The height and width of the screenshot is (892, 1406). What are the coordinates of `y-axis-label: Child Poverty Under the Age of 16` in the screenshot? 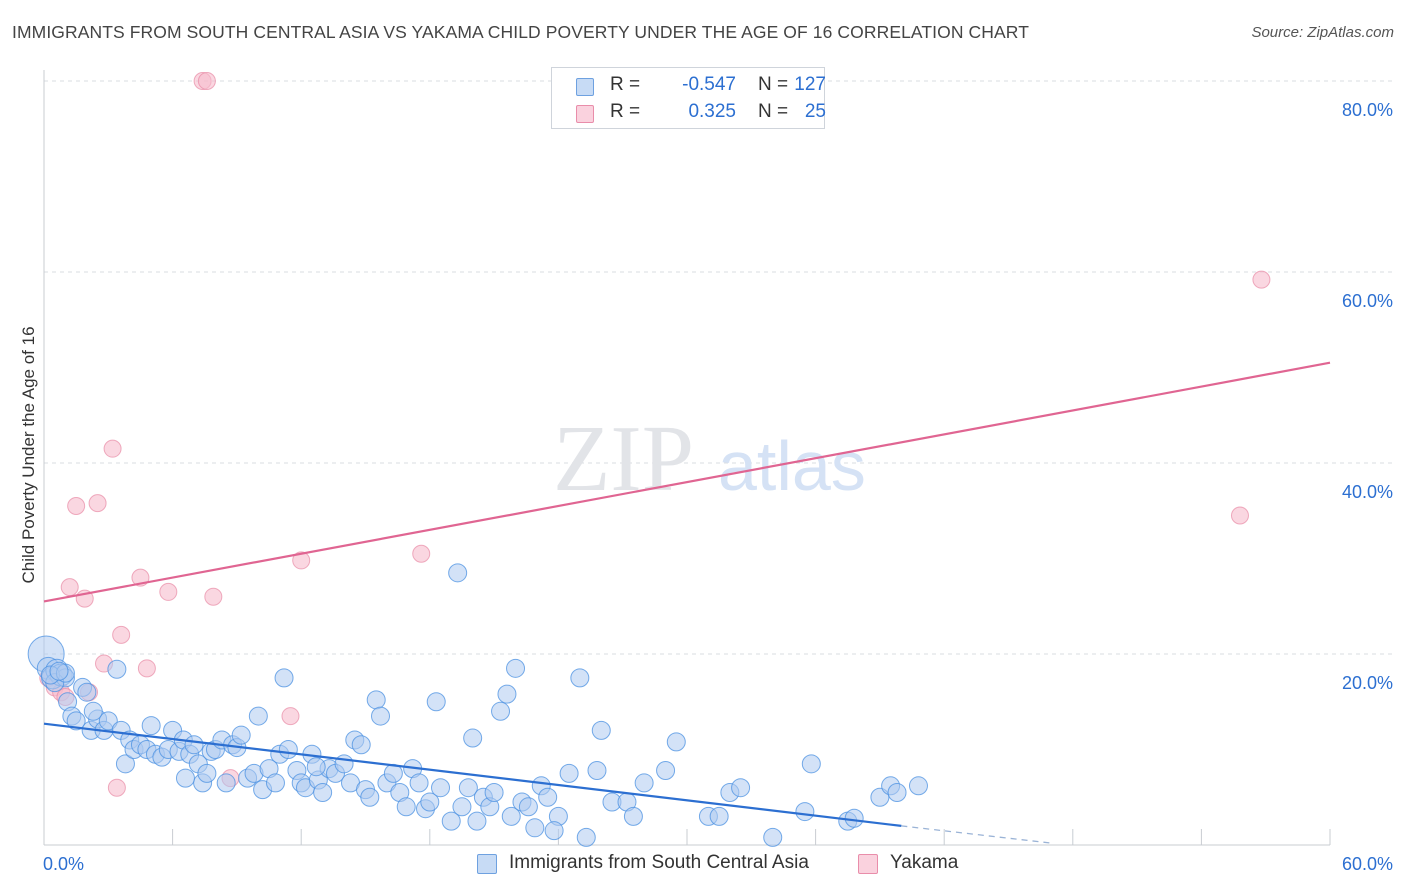 It's located at (28, 454).